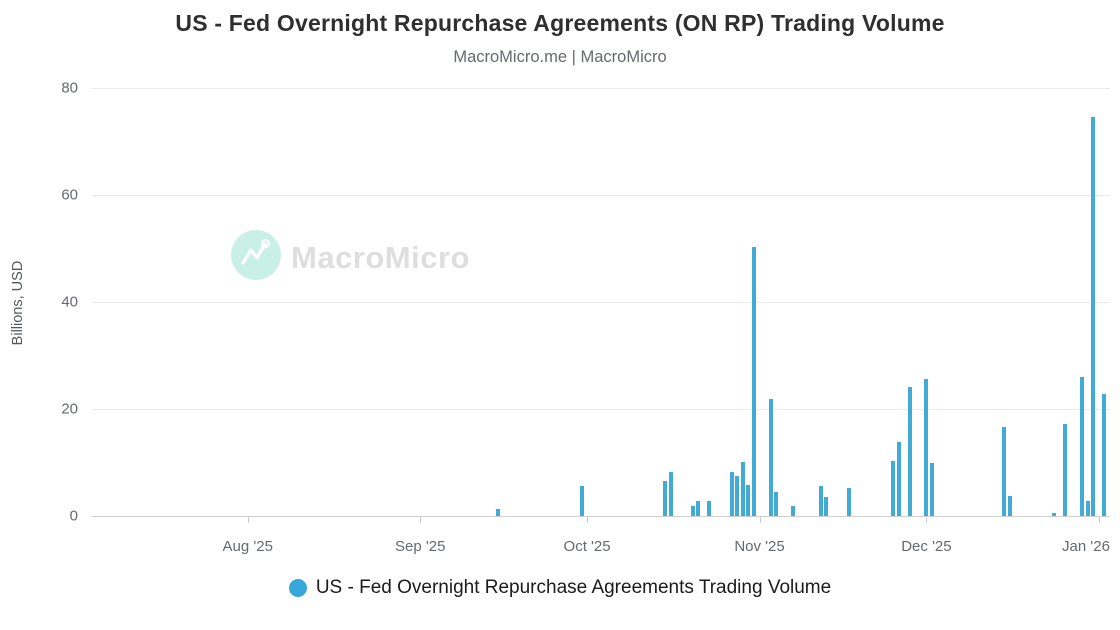  I want to click on x-tick-label-Oct-25: Oct '25, so click(587, 546).